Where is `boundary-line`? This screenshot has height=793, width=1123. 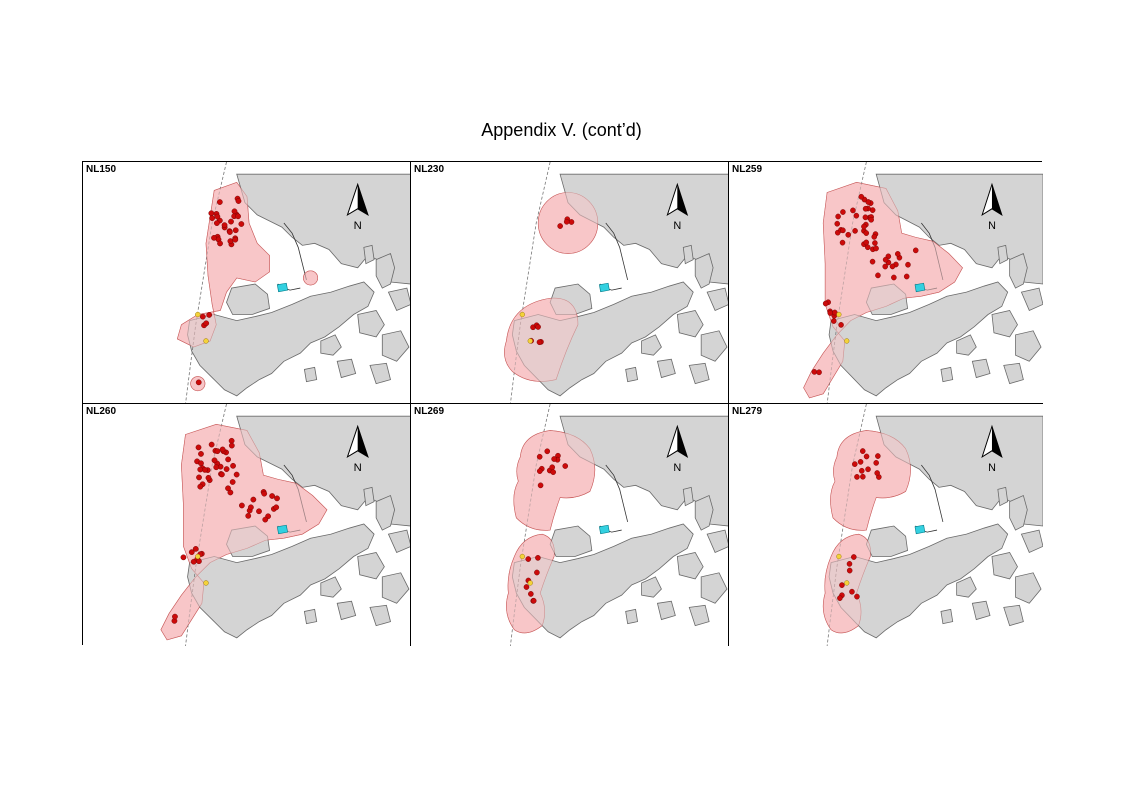 boundary-line is located at coordinates (530, 282).